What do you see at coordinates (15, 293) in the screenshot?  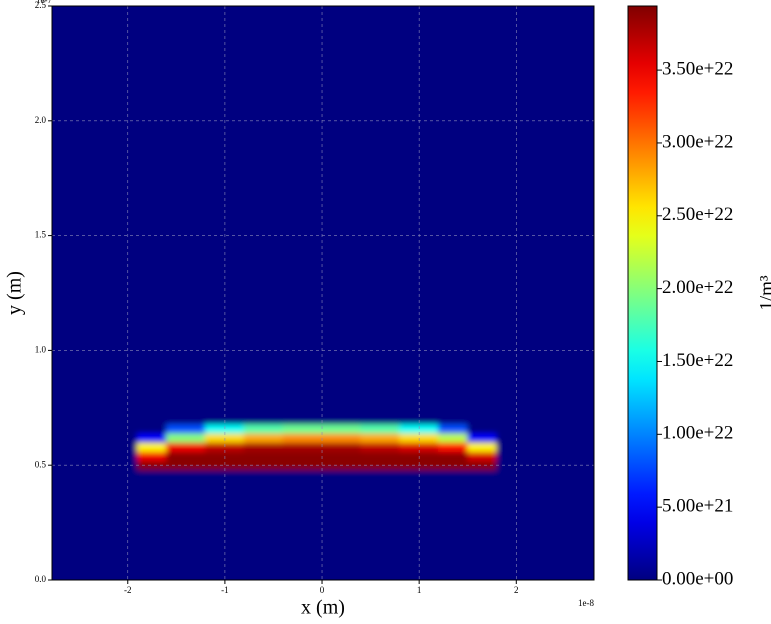 I see `y-axis-label: y (m)` at bounding box center [15, 293].